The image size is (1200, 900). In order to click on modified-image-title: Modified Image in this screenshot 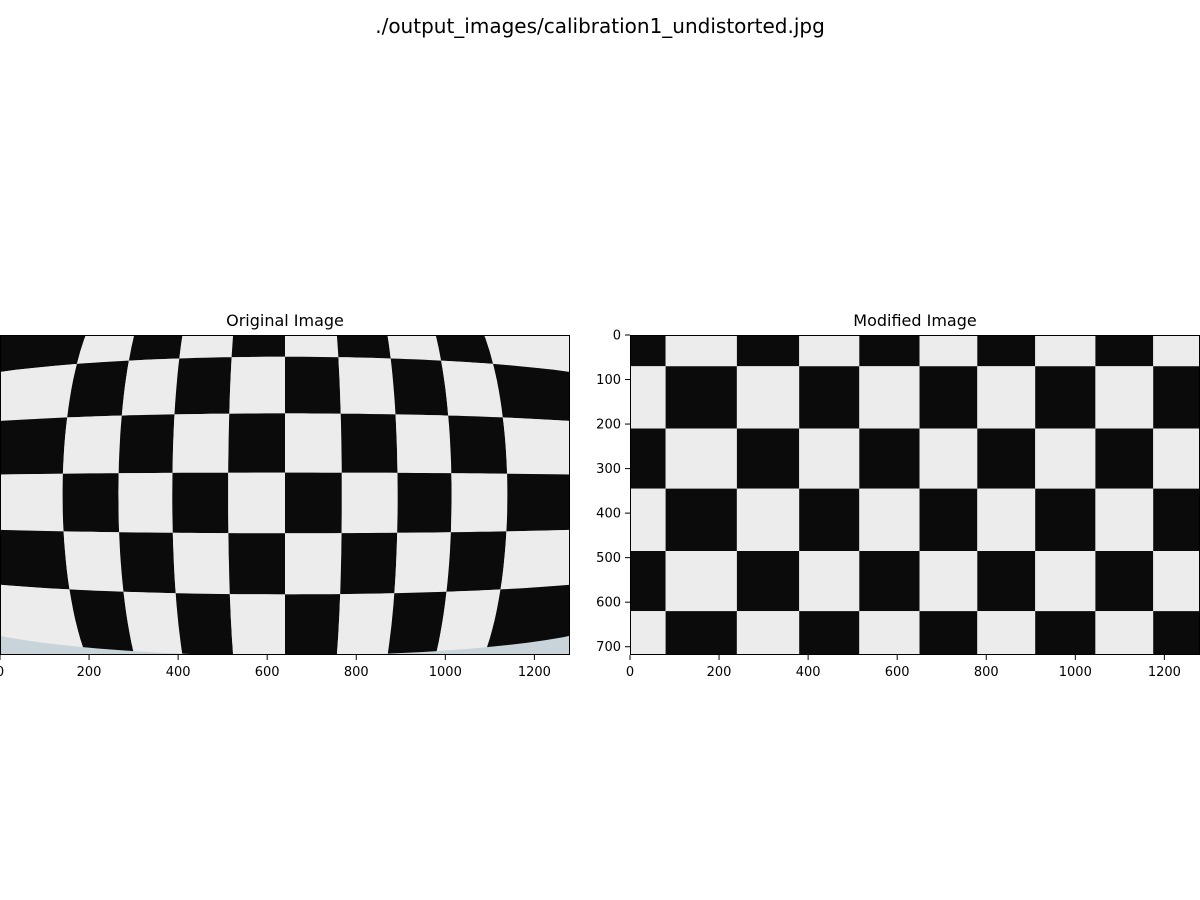, I will do `click(915, 320)`.